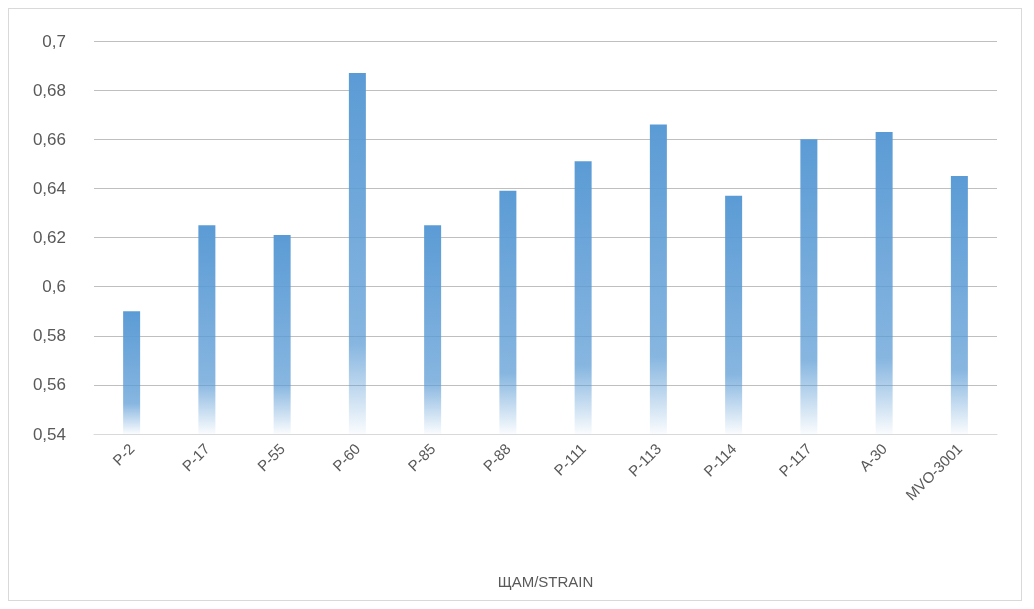 The width and height of the screenshot is (1034, 609). Describe the element at coordinates (123, 454) in the screenshot. I see `x-tick-label: P-2` at that location.